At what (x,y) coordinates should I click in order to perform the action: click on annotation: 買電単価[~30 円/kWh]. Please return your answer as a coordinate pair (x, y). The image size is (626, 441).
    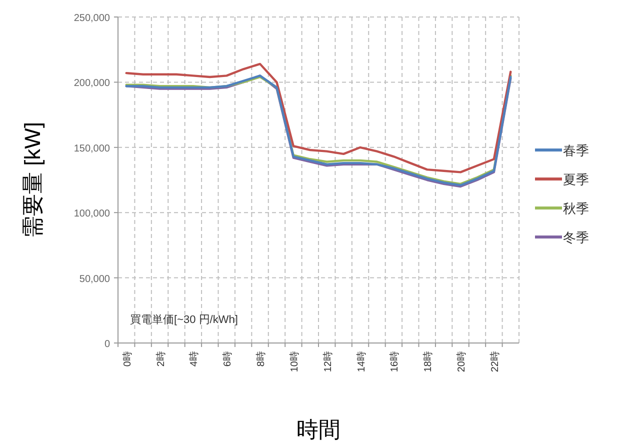
    Looking at the image, I should click on (184, 320).